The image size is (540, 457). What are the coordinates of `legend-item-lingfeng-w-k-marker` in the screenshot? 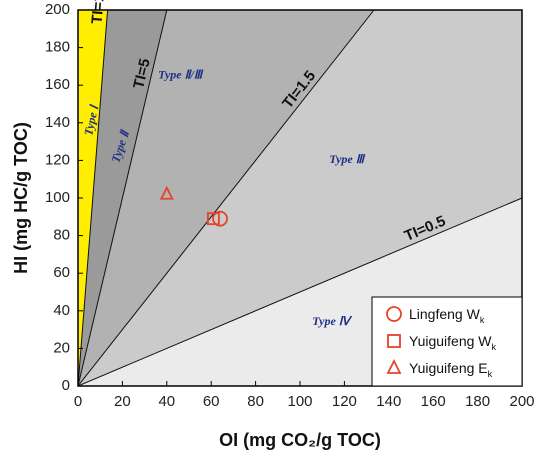 It's located at (394, 314).